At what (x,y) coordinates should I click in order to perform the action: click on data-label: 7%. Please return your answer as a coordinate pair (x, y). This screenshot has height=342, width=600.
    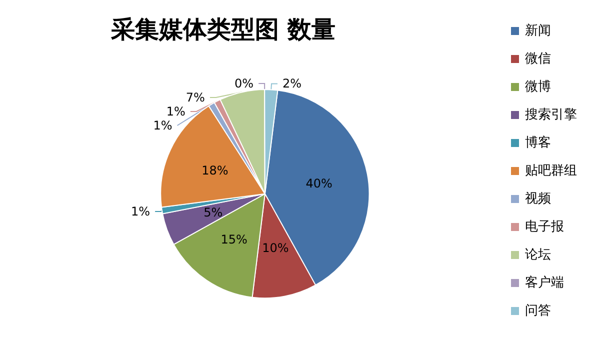
    Looking at the image, I should click on (195, 97).